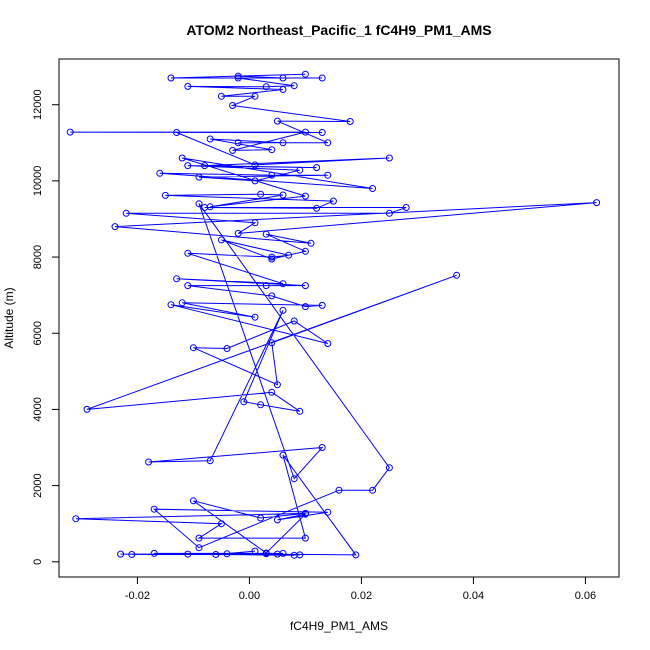 The image size is (650, 650). I want to click on y-tick-label: 2000, so click(38, 485).